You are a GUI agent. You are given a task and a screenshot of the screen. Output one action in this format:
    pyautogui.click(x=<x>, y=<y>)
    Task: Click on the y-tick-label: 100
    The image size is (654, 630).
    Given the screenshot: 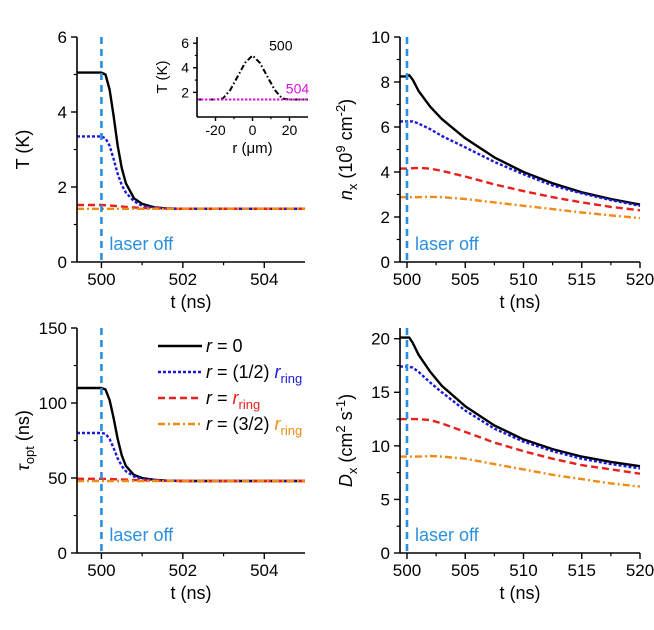 What is the action you would take?
    pyautogui.click(x=53, y=403)
    